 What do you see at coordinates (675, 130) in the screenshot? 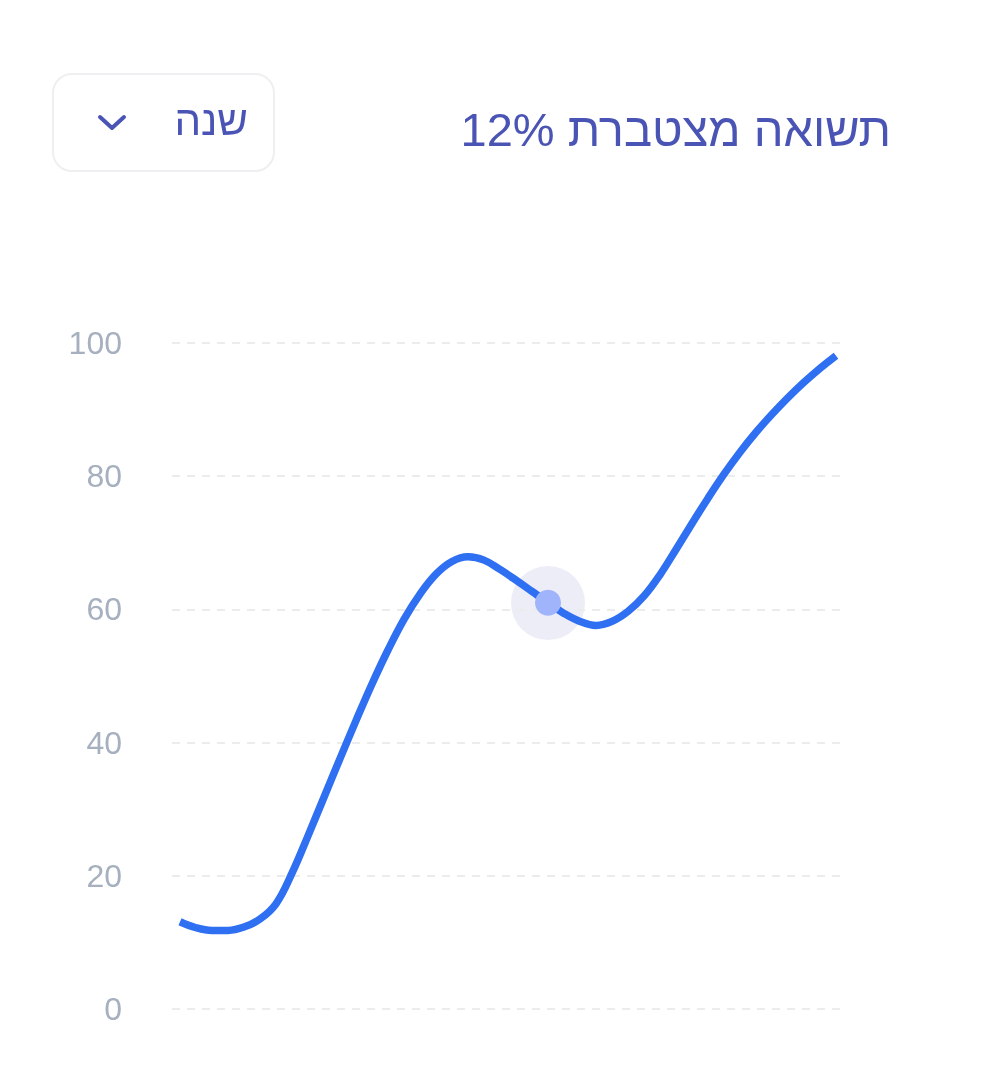
I see `chart-title: תשואה מצטברת 12%` at bounding box center [675, 130].